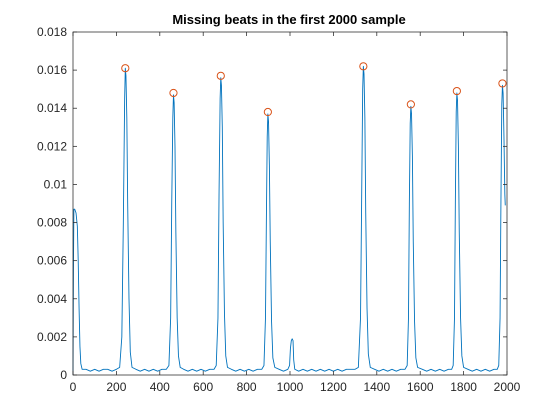 The image size is (560, 420). Describe the element at coordinates (160, 387) in the screenshot. I see `x-tick-label: 400` at that location.